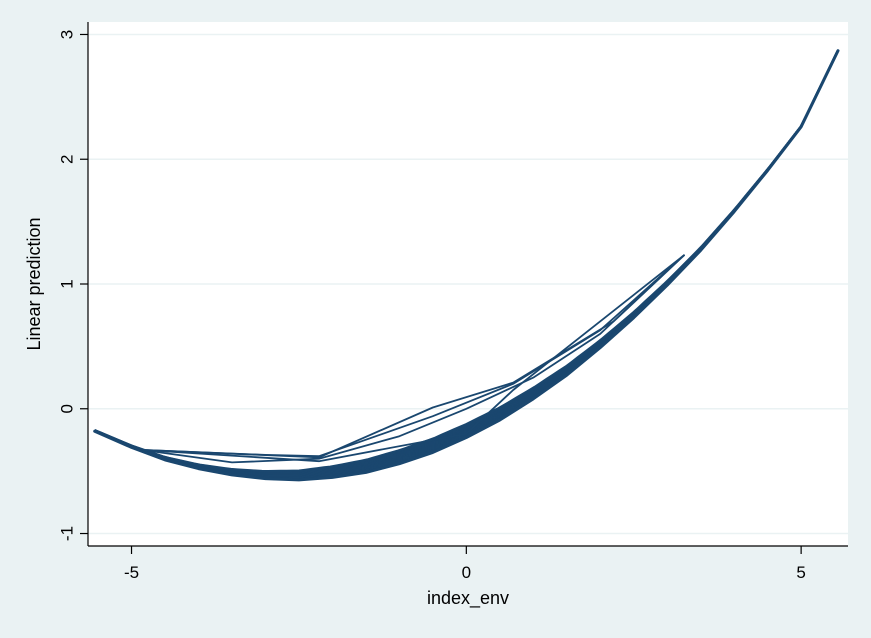 The width and height of the screenshot is (871, 638). I want to click on x-tick-label: 5, so click(800, 572).